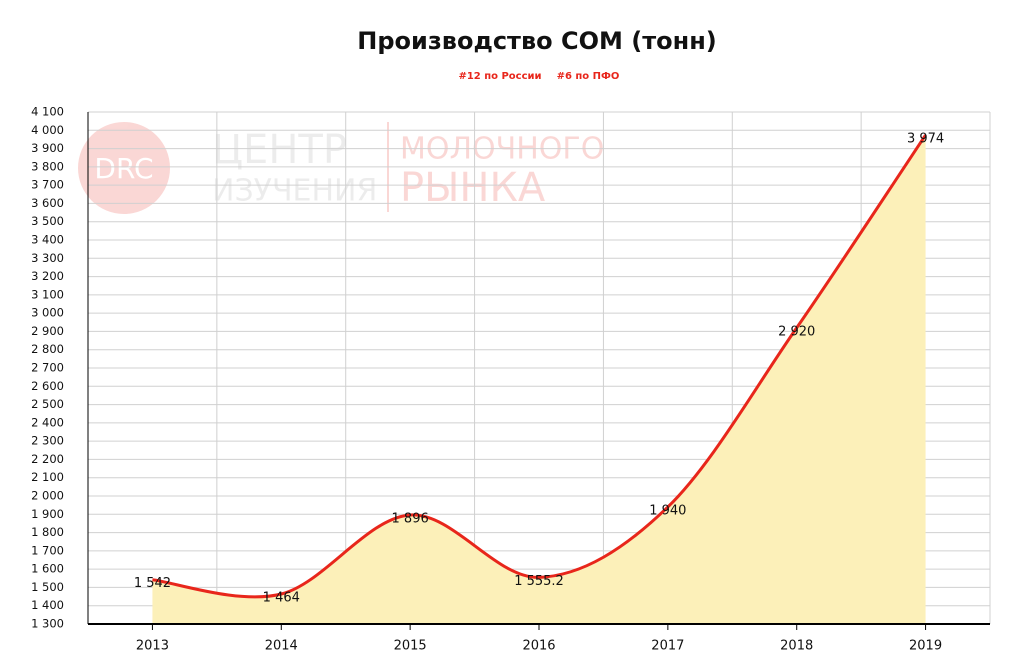 The width and height of the screenshot is (1024, 671). What do you see at coordinates (281, 598) in the screenshot?
I see `data-label: 1 464` at bounding box center [281, 598].